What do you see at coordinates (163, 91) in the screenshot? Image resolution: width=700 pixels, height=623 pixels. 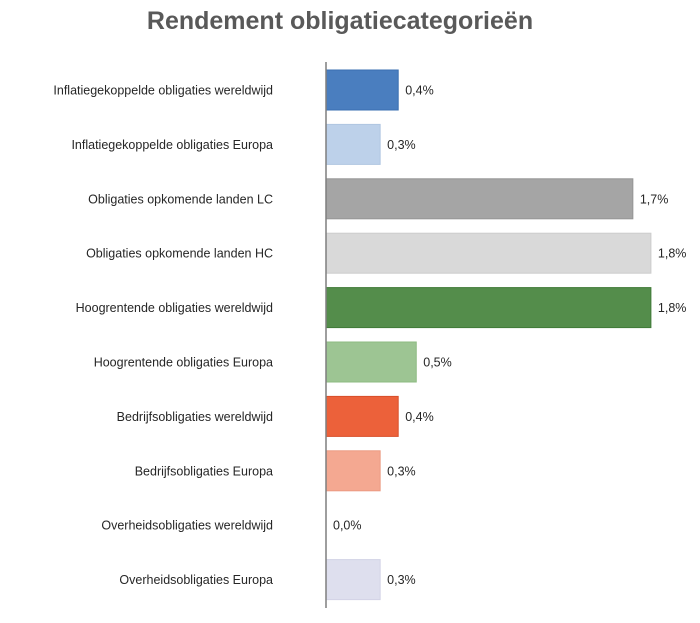 I see `category-label: Inflatiegekoppelde obligaties wereldwijd` at bounding box center [163, 91].